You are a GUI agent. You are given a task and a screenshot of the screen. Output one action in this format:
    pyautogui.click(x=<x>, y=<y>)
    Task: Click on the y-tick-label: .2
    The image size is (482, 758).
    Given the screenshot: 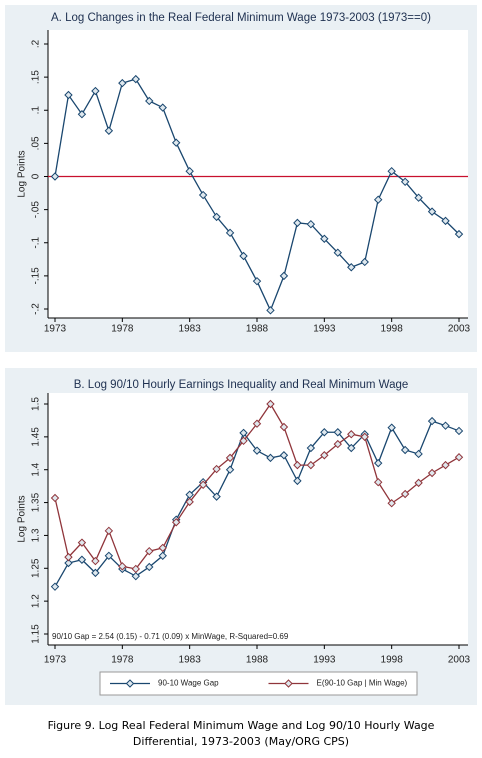 What is the action you would take?
    pyautogui.click(x=36, y=43)
    